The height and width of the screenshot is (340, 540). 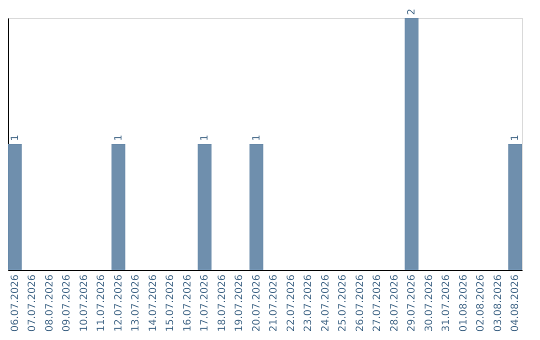 What do you see at coordinates (118, 303) in the screenshot?
I see `x-tick-label: 12.07.2026` at bounding box center [118, 303].